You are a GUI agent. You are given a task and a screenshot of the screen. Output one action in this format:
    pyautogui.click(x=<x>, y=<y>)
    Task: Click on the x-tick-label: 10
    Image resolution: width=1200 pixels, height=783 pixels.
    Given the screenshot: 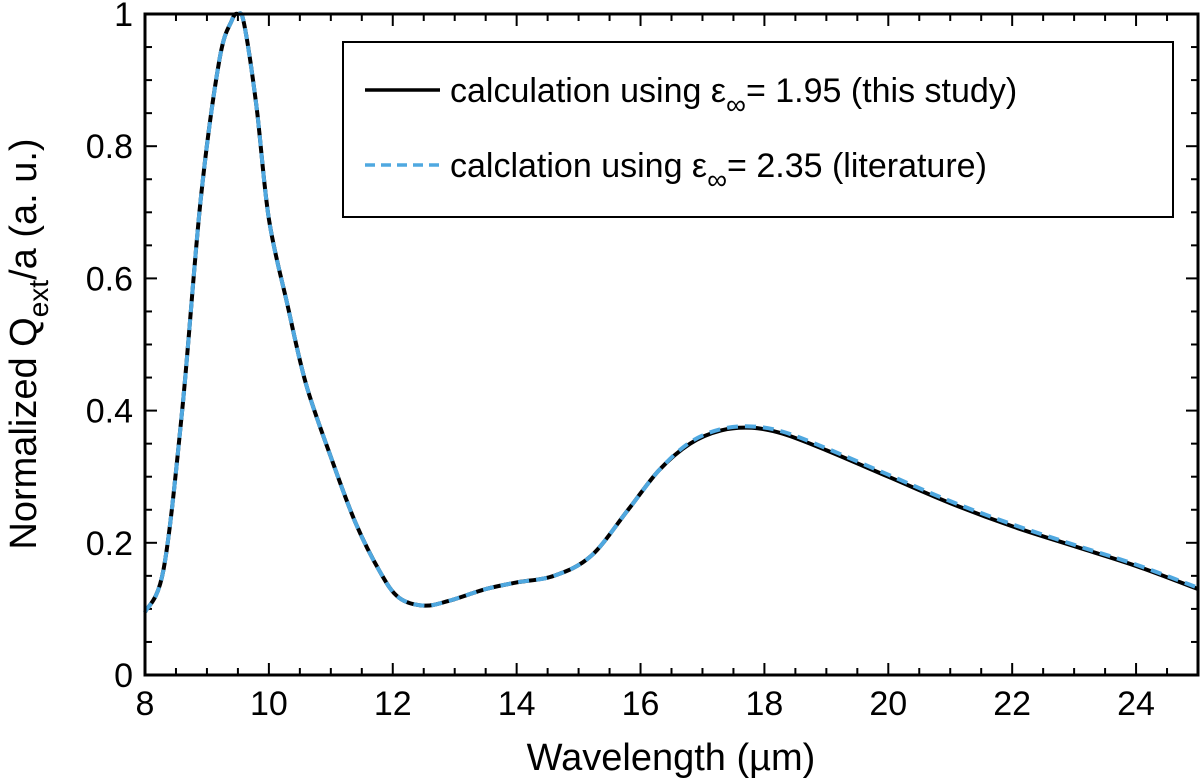 What is the action you would take?
    pyautogui.click(x=269, y=704)
    